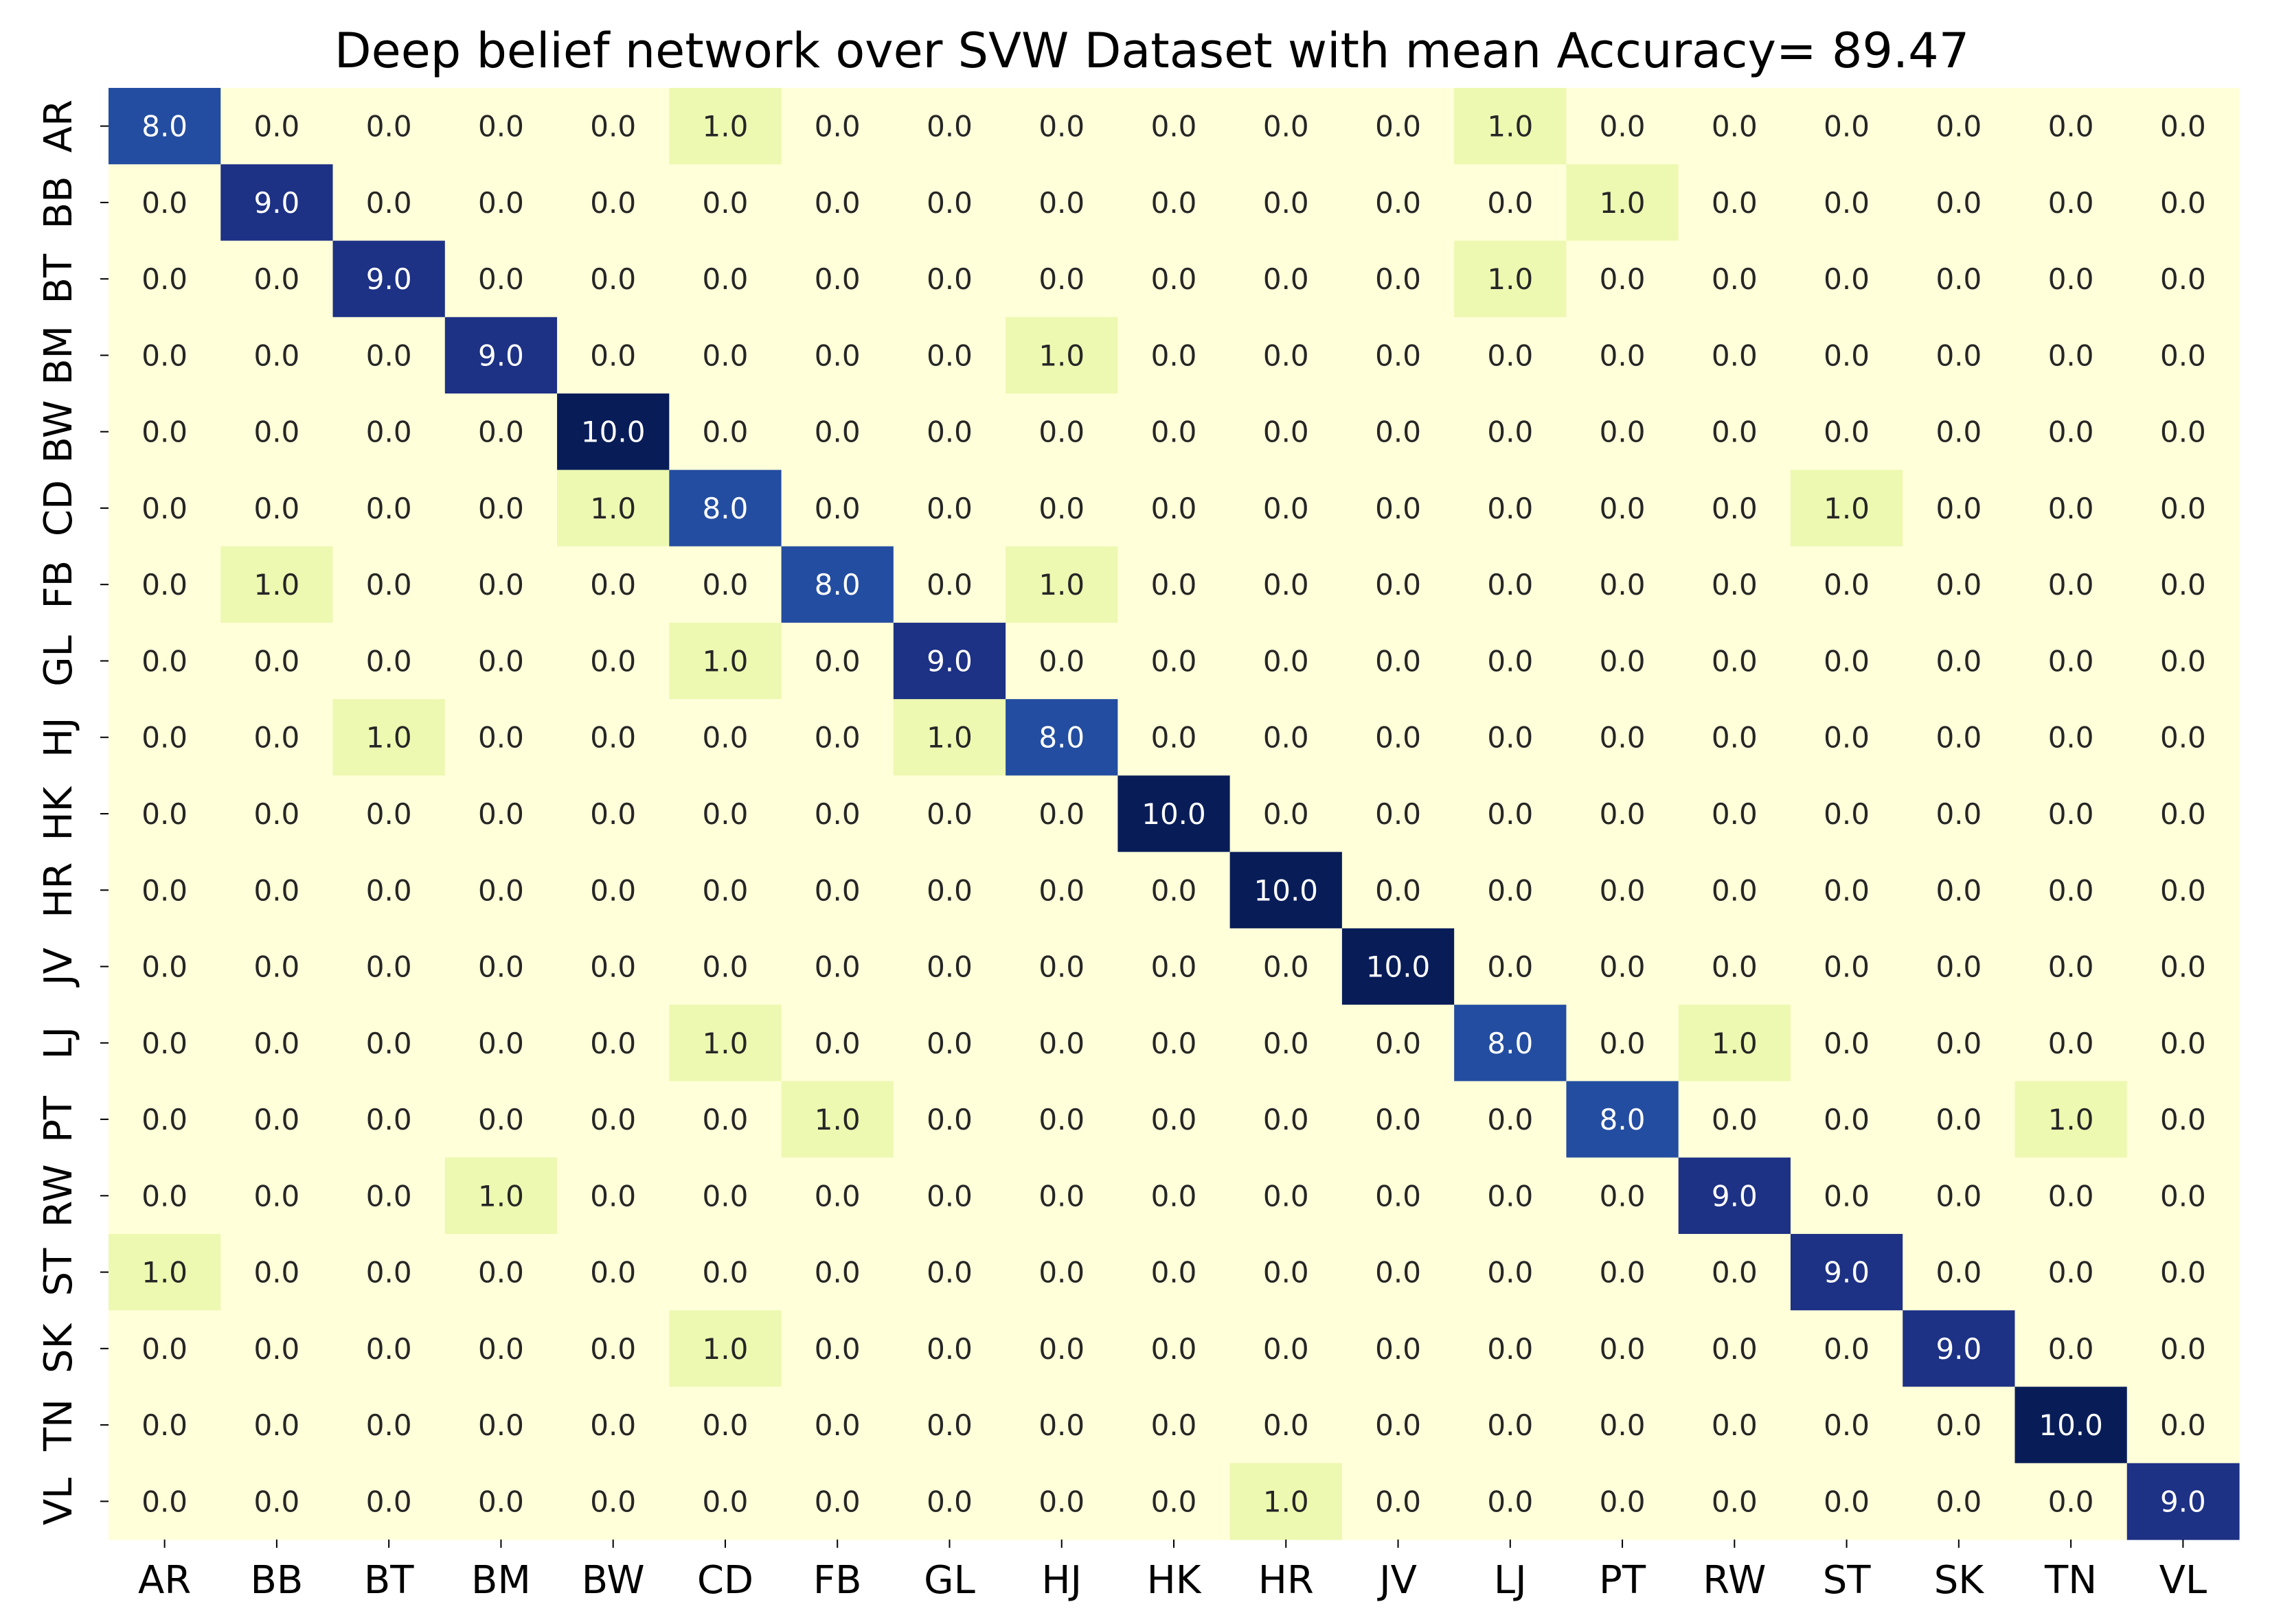 The image size is (2270, 1624). Describe the element at coordinates (277, 126) in the screenshot. I see `heatmap-cell-ar-bb` at that location.